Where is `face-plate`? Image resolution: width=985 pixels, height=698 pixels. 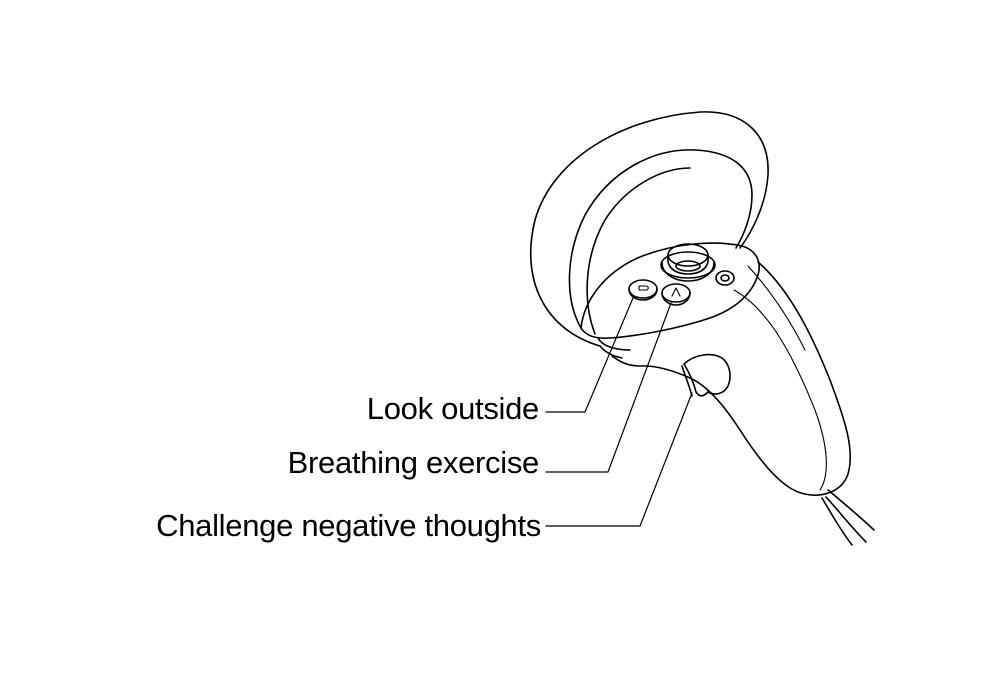 face-plate is located at coordinates (670, 296).